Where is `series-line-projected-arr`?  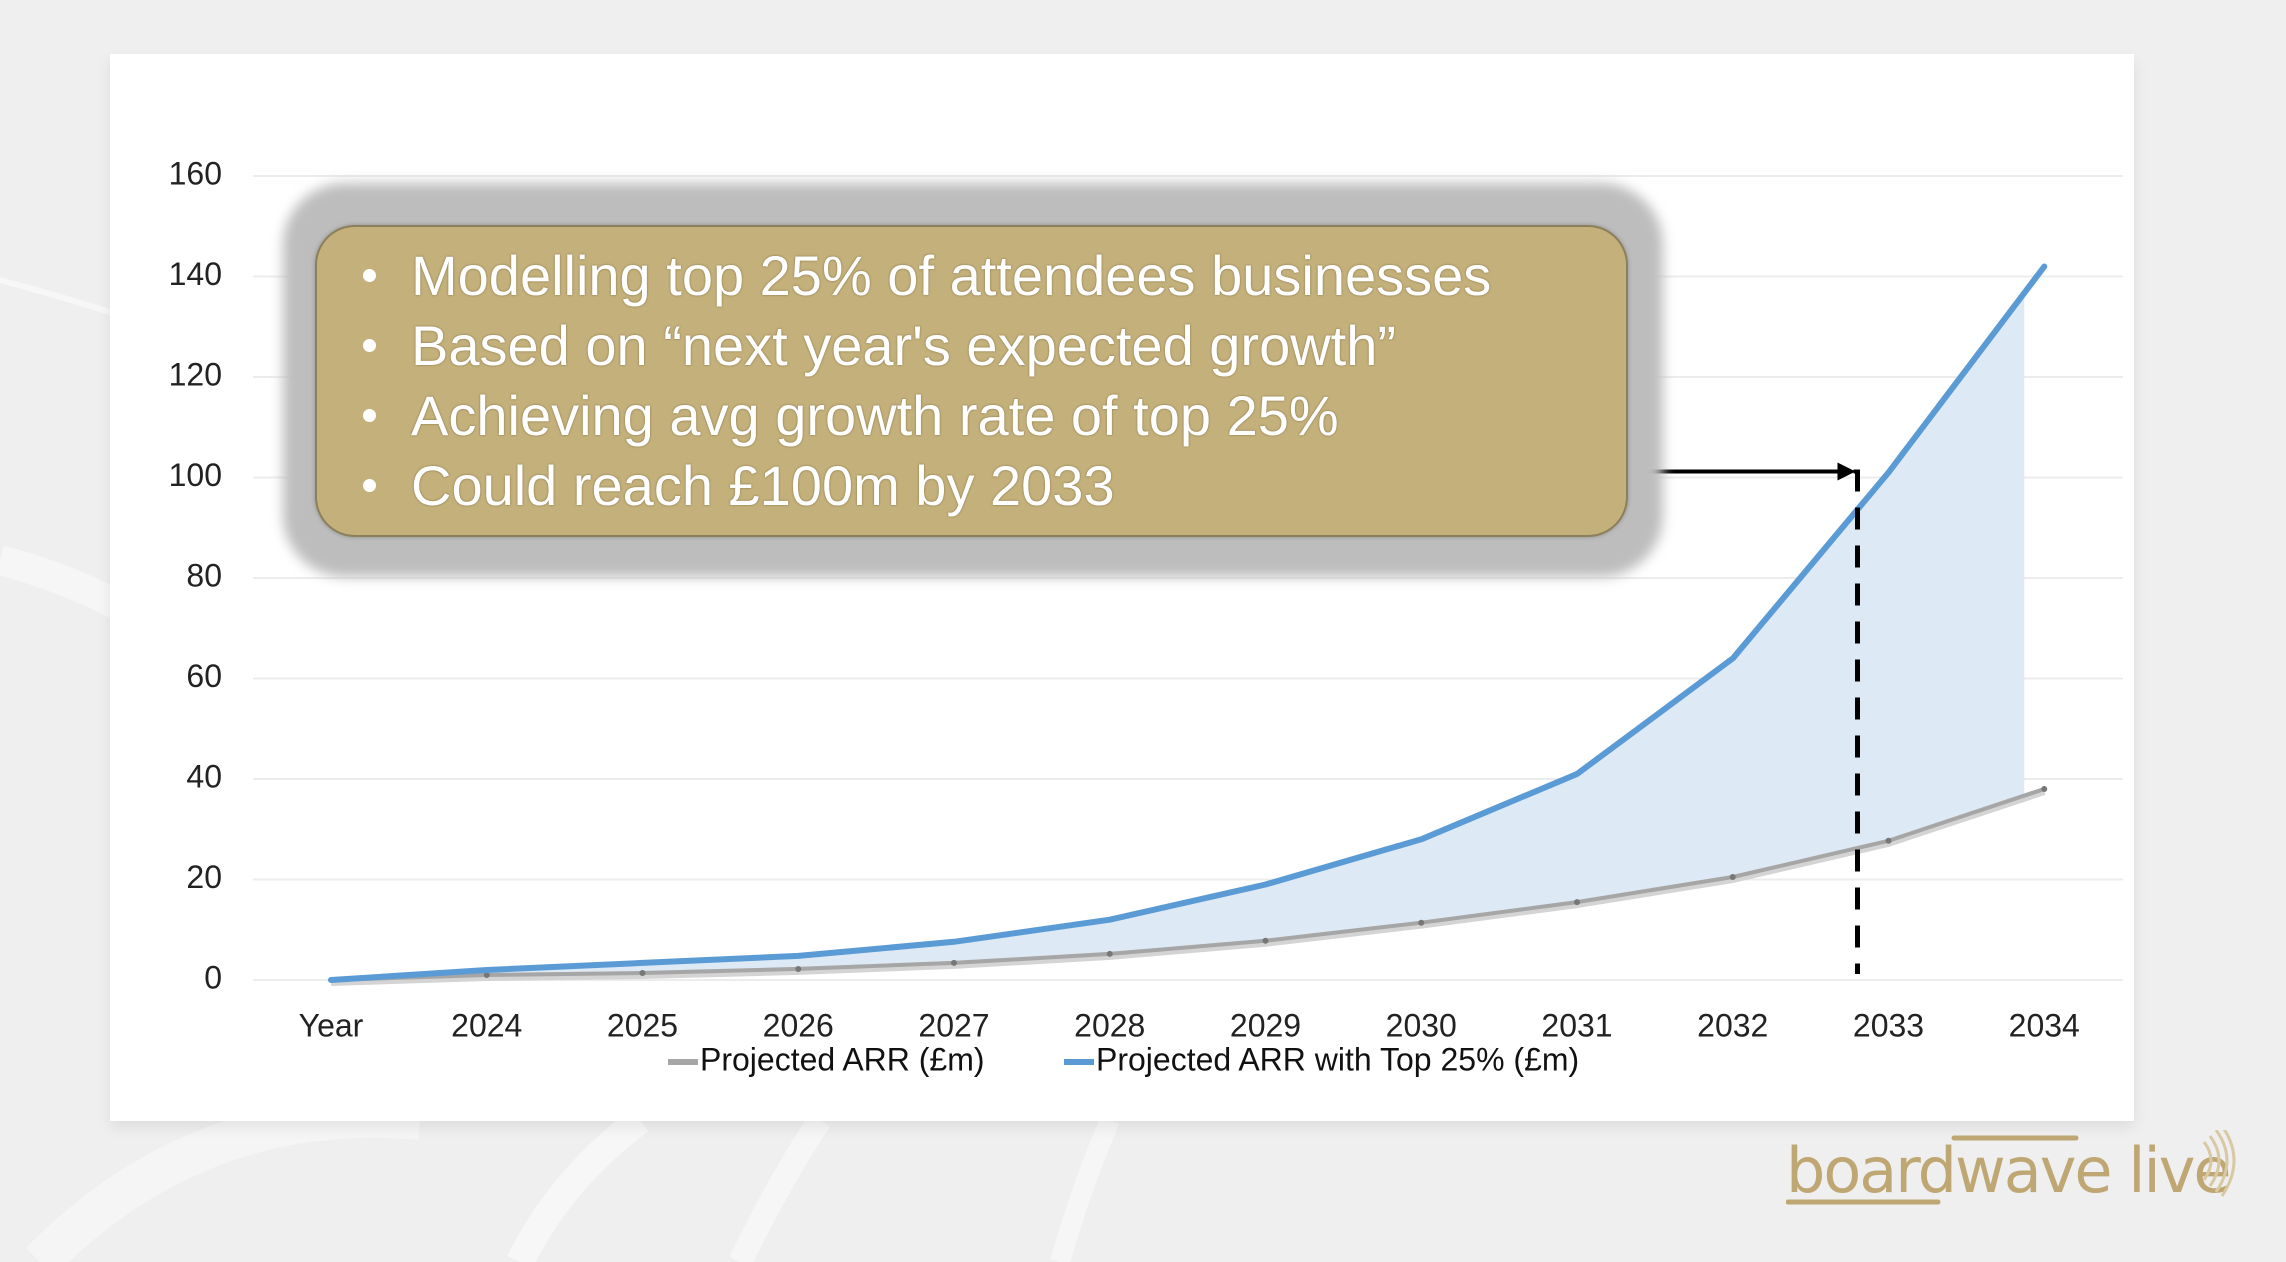 series-line-projected-arr is located at coordinates (1187, 884).